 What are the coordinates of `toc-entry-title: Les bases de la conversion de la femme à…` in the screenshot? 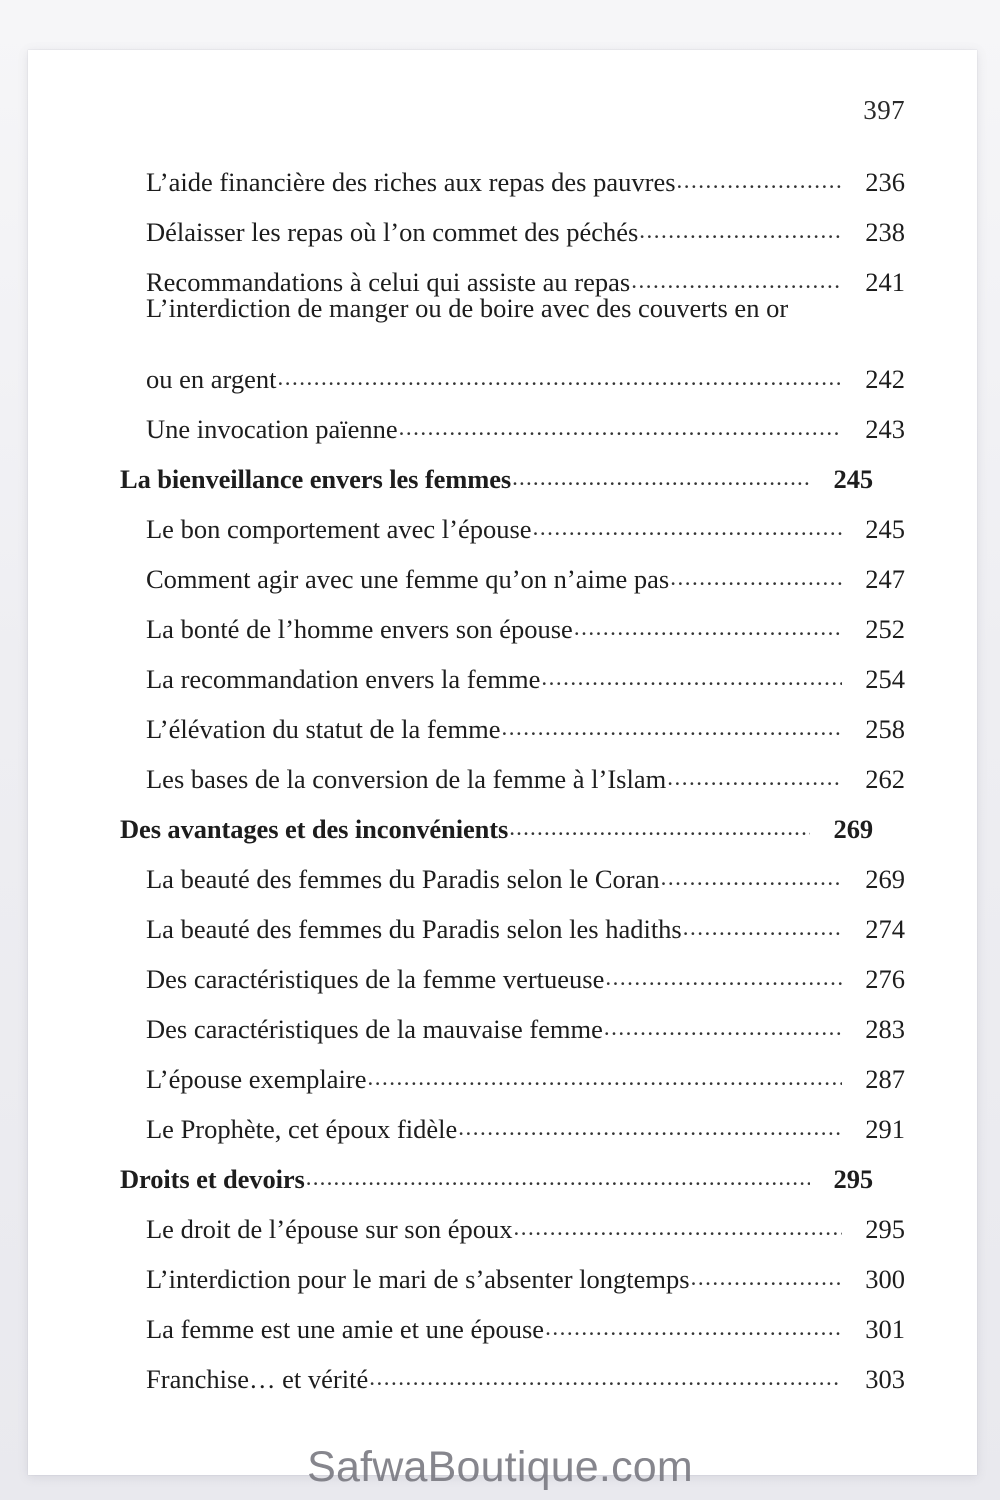 It's located at (406, 778).